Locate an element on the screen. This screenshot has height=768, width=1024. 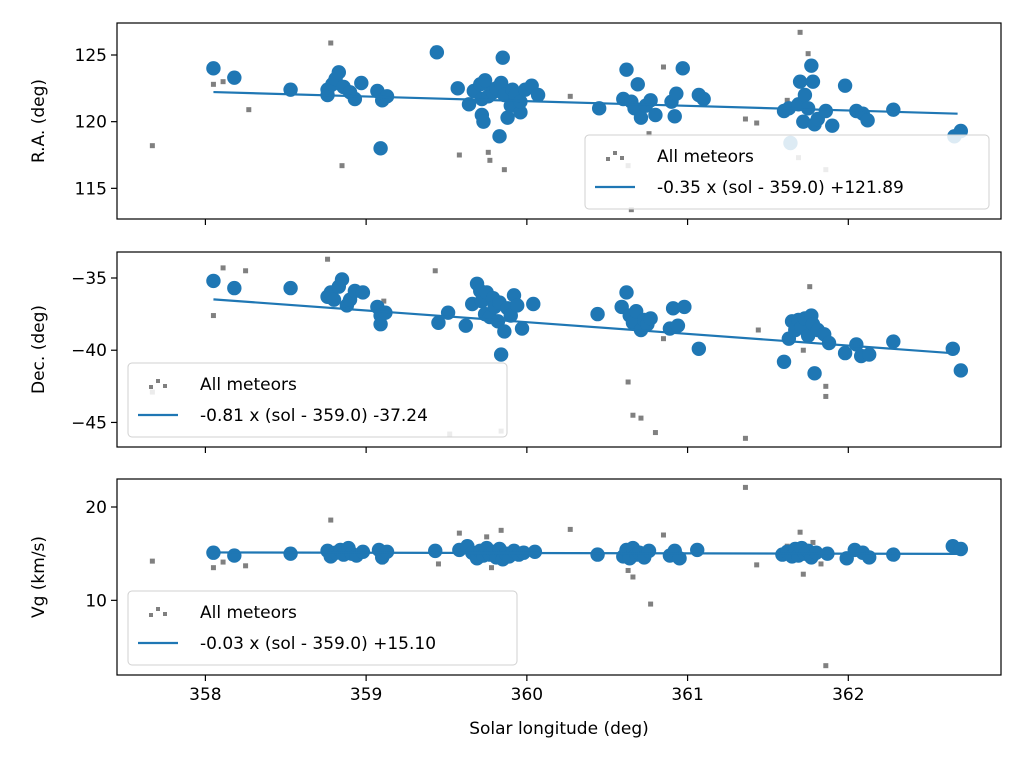
y-tick-label: 20 is located at coordinates (96, 508).